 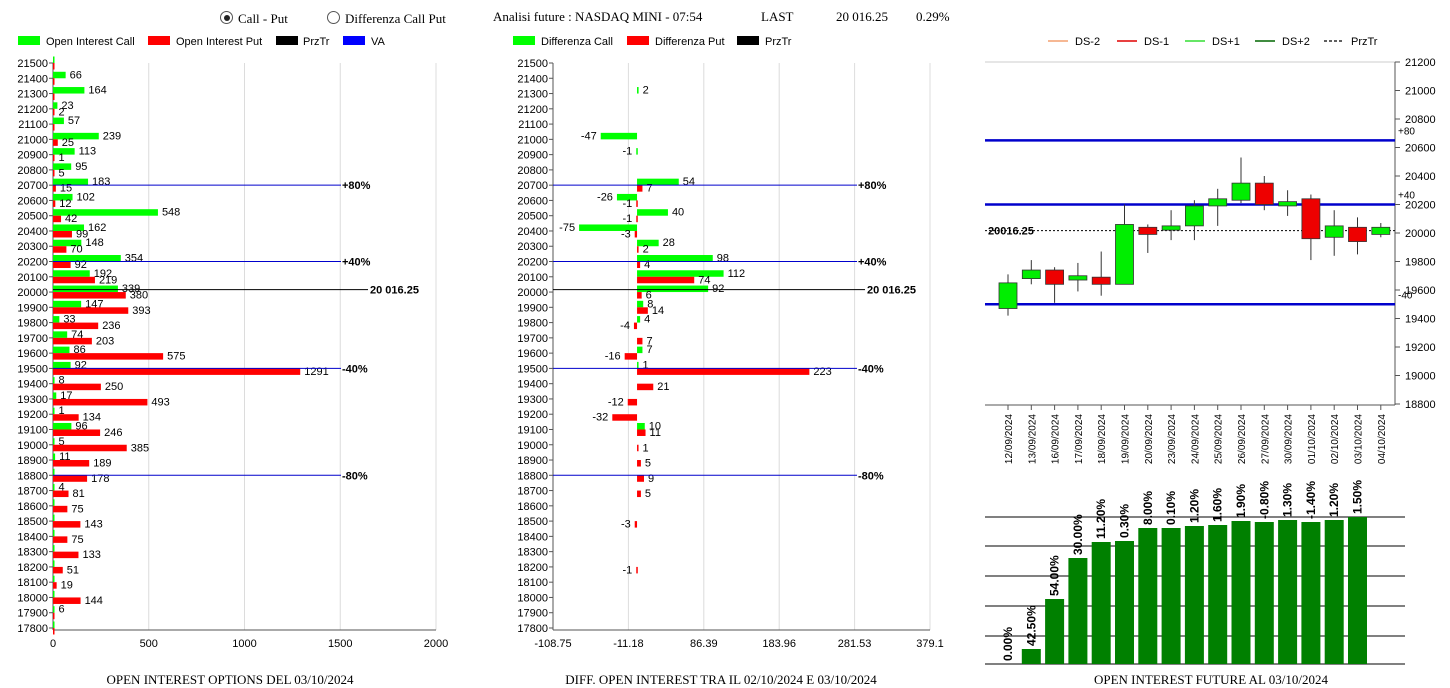 I want to click on future-oi-label: 1.50%, so click(x=1358, y=497).